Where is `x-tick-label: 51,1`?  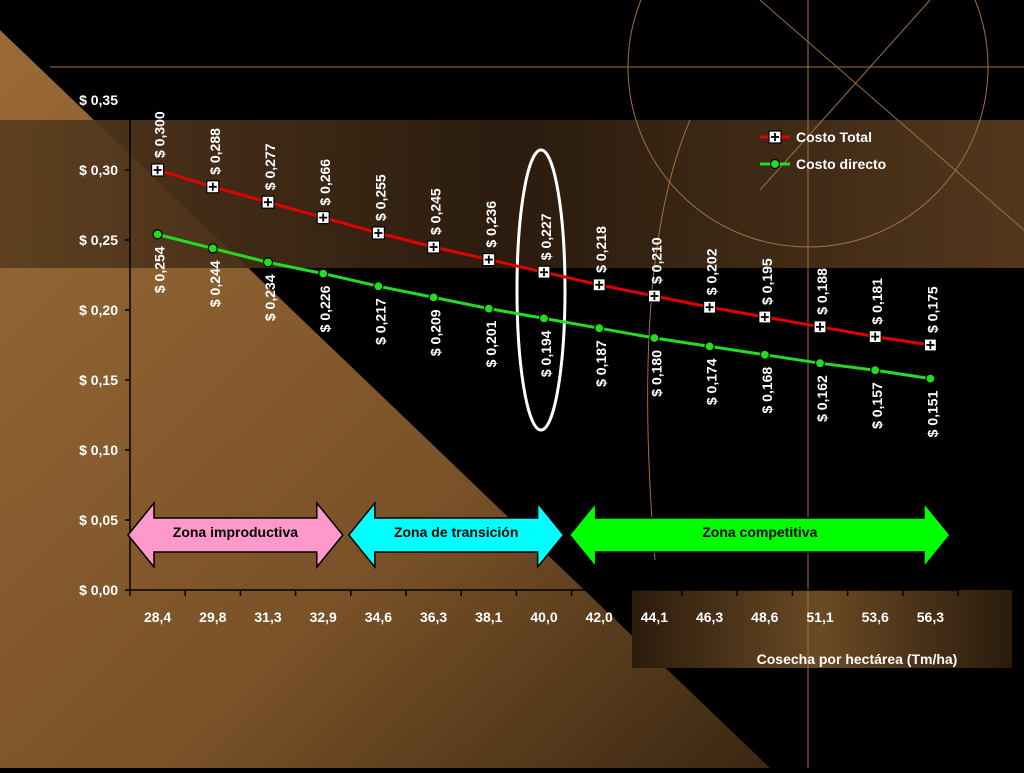
x-tick-label: 51,1 is located at coordinates (819, 617).